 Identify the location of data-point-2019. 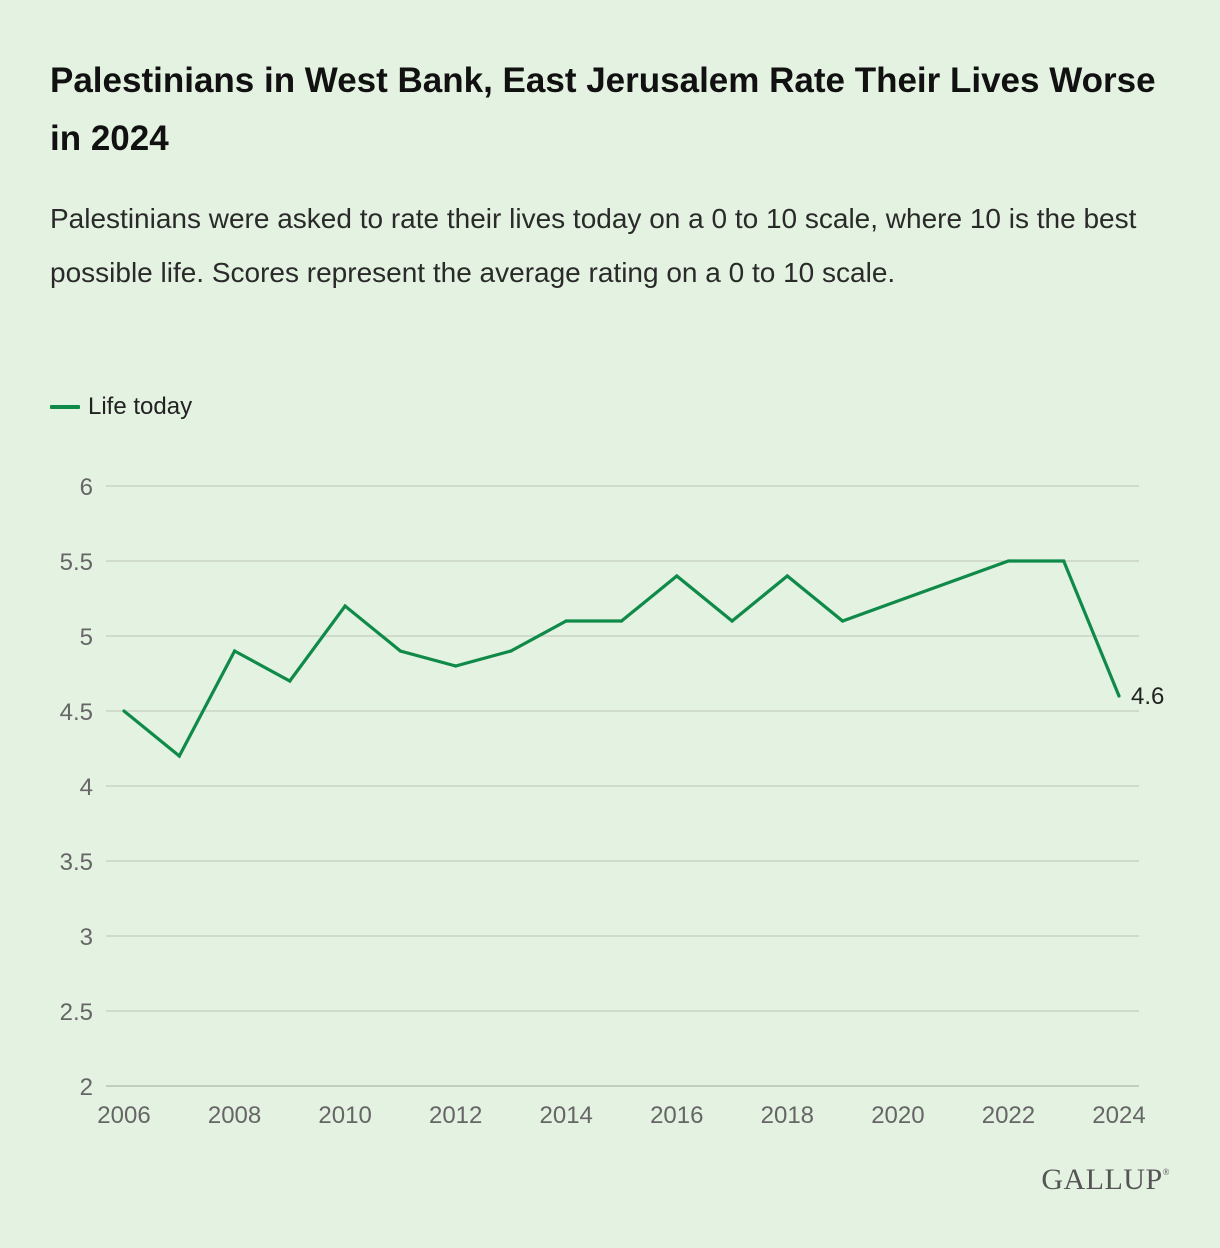
(843, 621).